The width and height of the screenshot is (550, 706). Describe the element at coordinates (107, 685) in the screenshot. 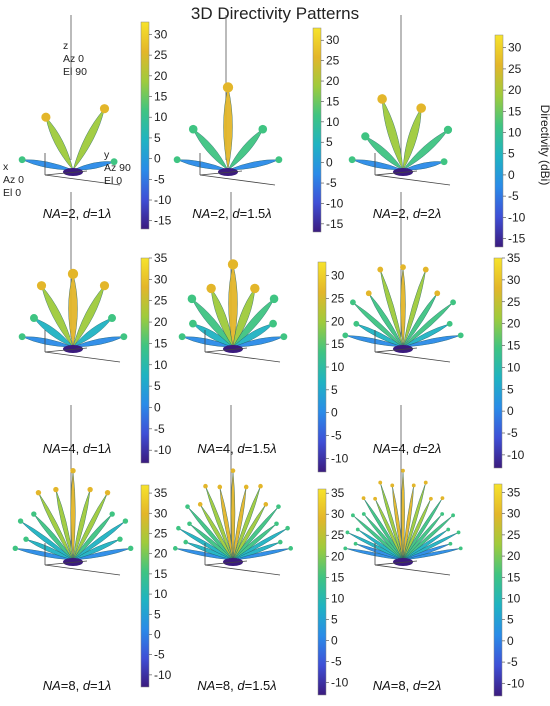

I see `caption-lambda: λ` at that location.